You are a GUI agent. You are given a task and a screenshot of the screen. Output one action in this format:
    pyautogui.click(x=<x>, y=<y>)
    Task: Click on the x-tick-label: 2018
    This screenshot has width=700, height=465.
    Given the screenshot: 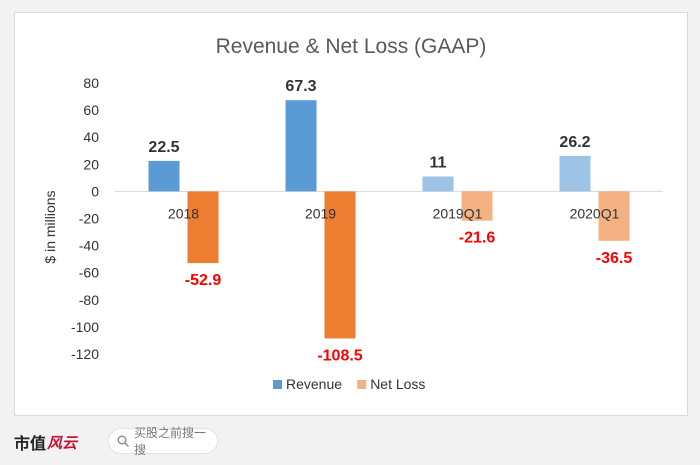 What is the action you would take?
    pyautogui.click(x=183, y=213)
    